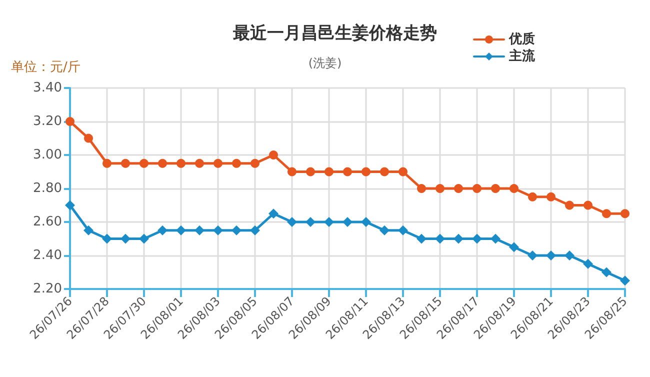  What do you see at coordinates (47, 88) in the screenshot?
I see `y-tick-label: 3.40` at bounding box center [47, 88].